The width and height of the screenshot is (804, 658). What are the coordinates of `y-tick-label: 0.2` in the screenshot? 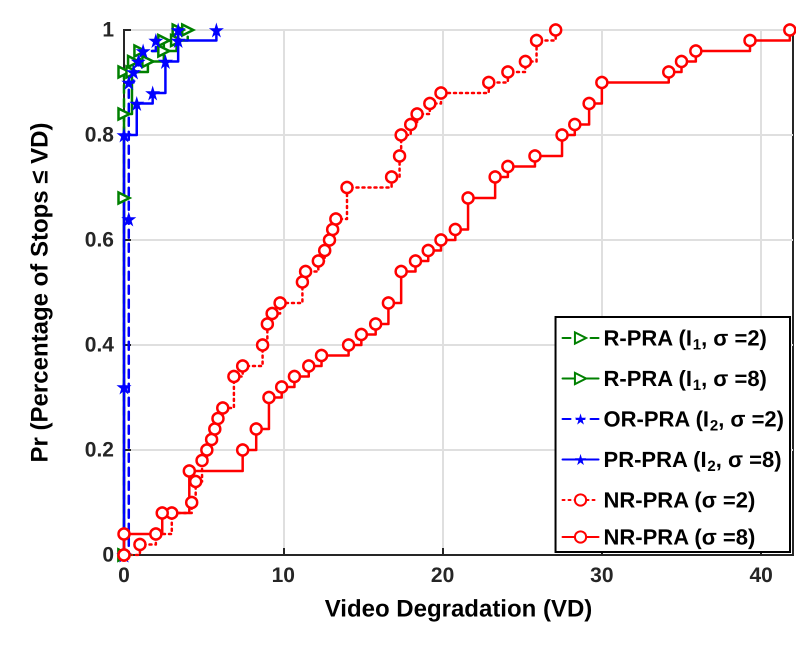 It's located at (99, 450).